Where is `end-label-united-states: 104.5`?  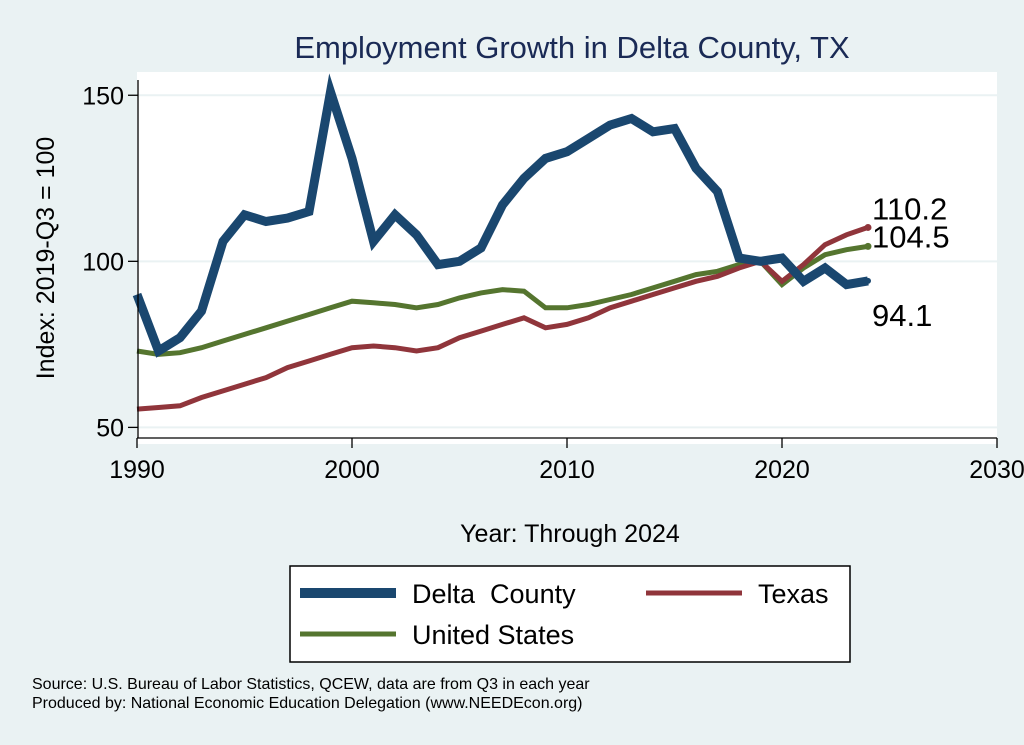 end-label-united-states: 104.5 is located at coordinates (911, 236).